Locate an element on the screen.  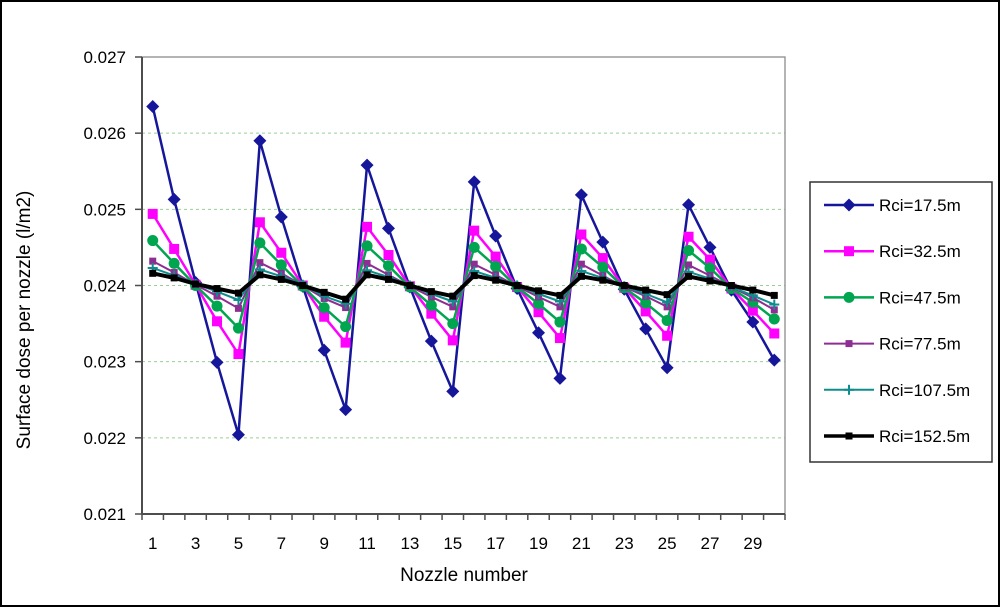
legend-entry-rci-32-5m: Rci=32.5m is located at coordinates (892, 251).